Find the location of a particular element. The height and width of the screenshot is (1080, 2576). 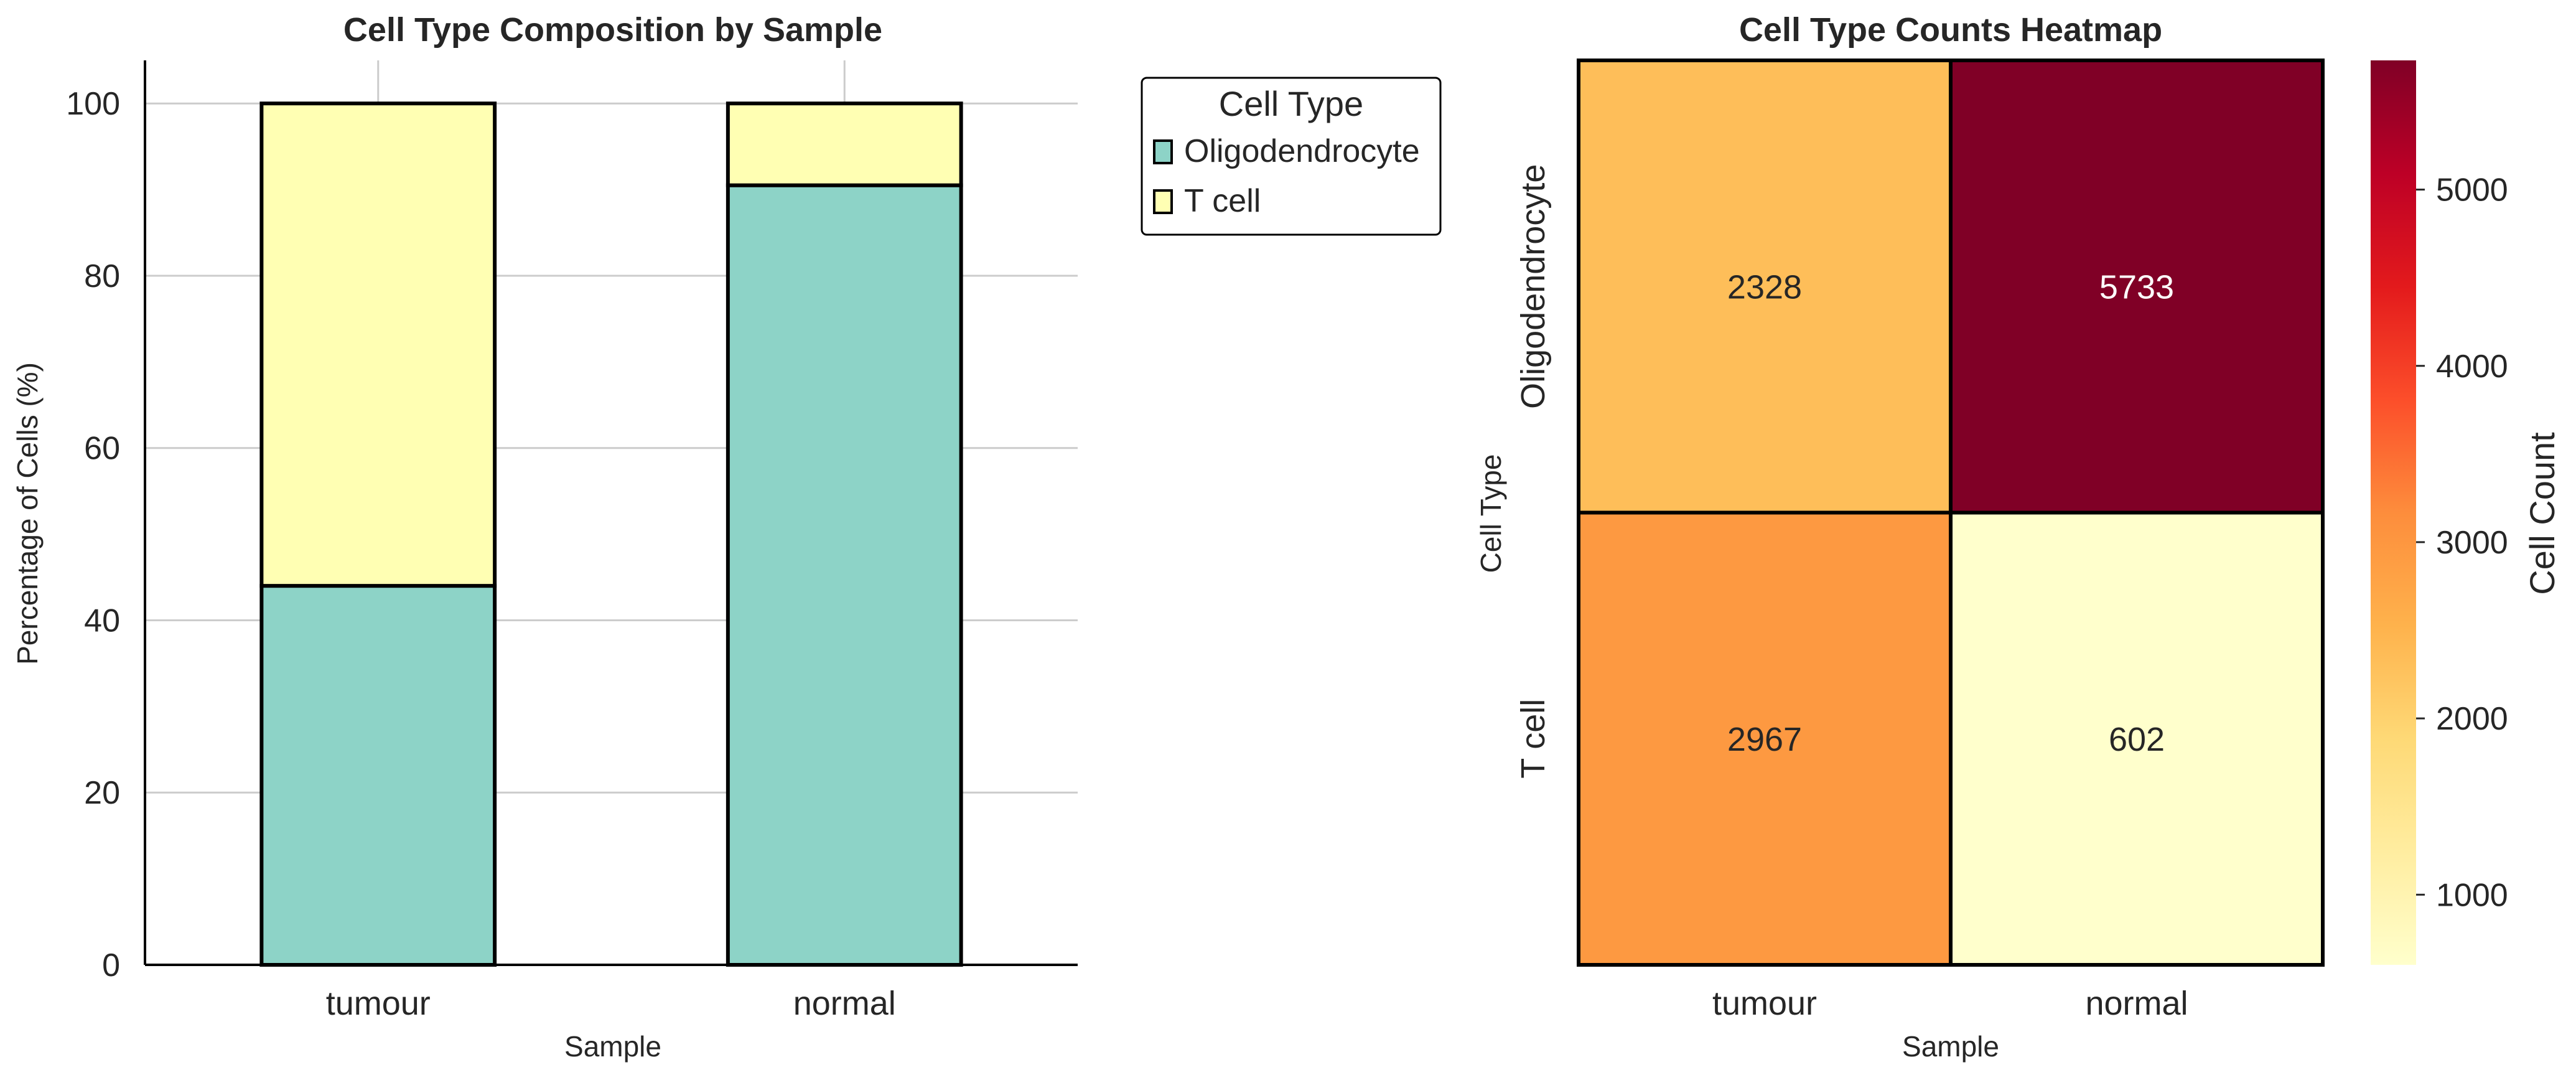

heatmap-x-ticks: tumour normal is located at coordinates (1950, 1003).